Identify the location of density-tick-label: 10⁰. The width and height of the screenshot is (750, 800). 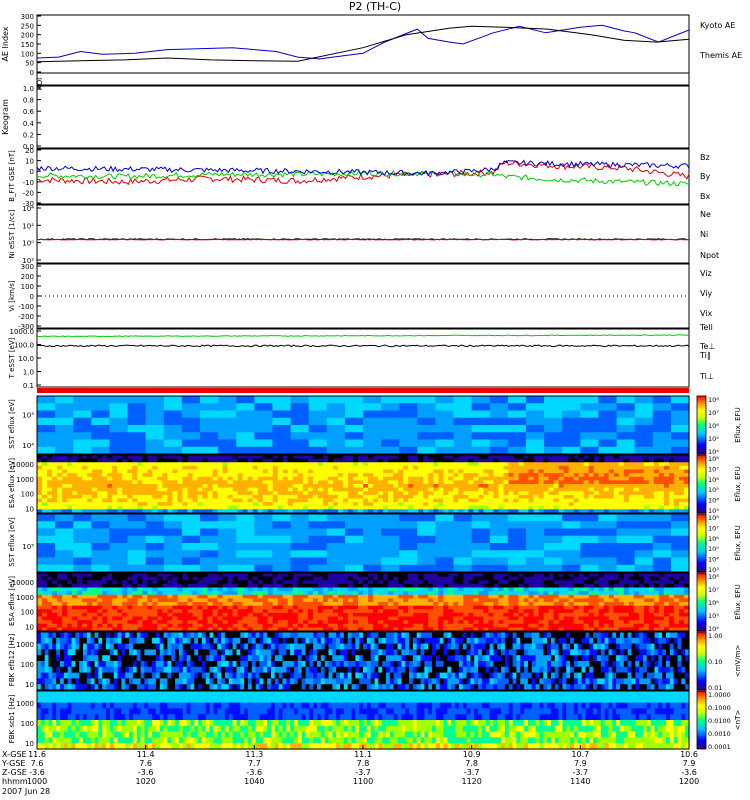
(28, 244).